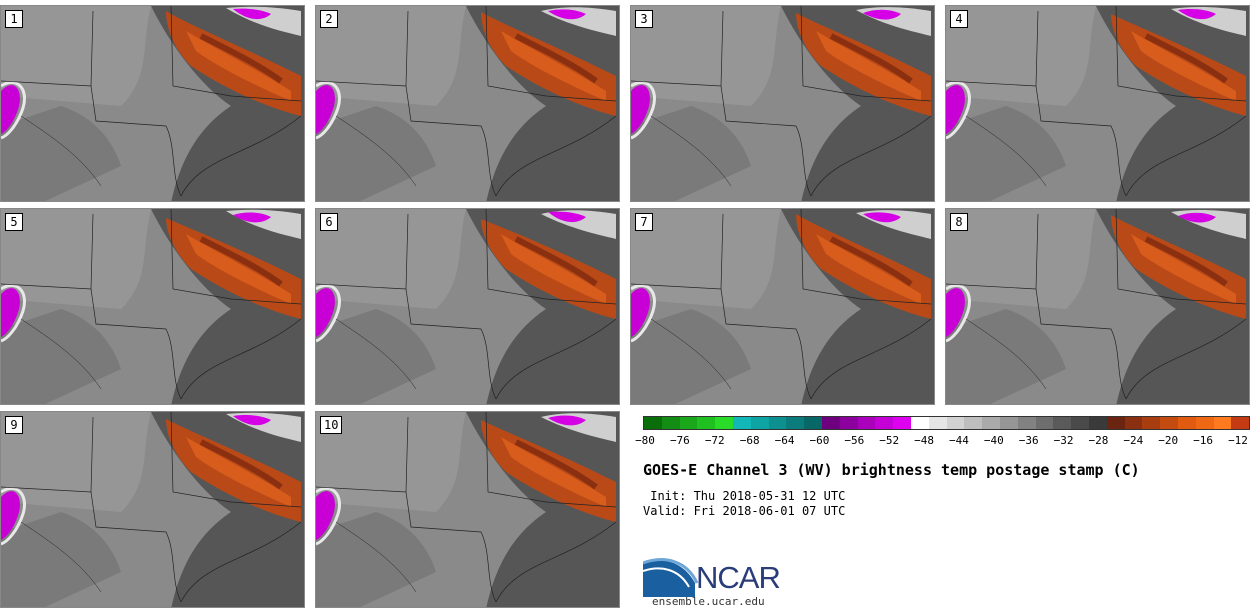 This screenshot has width=1260, height=610. Describe the element at coordinates (1168, 440) in the screenshot. I see `colorbar-tick-label: −20` at that location.